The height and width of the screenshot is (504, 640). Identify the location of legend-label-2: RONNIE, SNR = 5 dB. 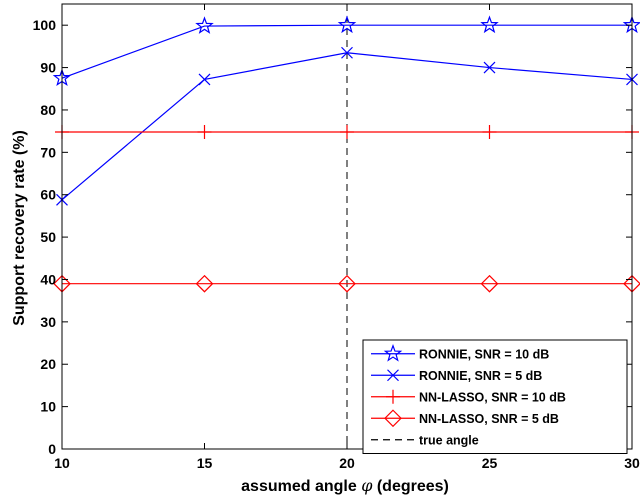
(480, 376).